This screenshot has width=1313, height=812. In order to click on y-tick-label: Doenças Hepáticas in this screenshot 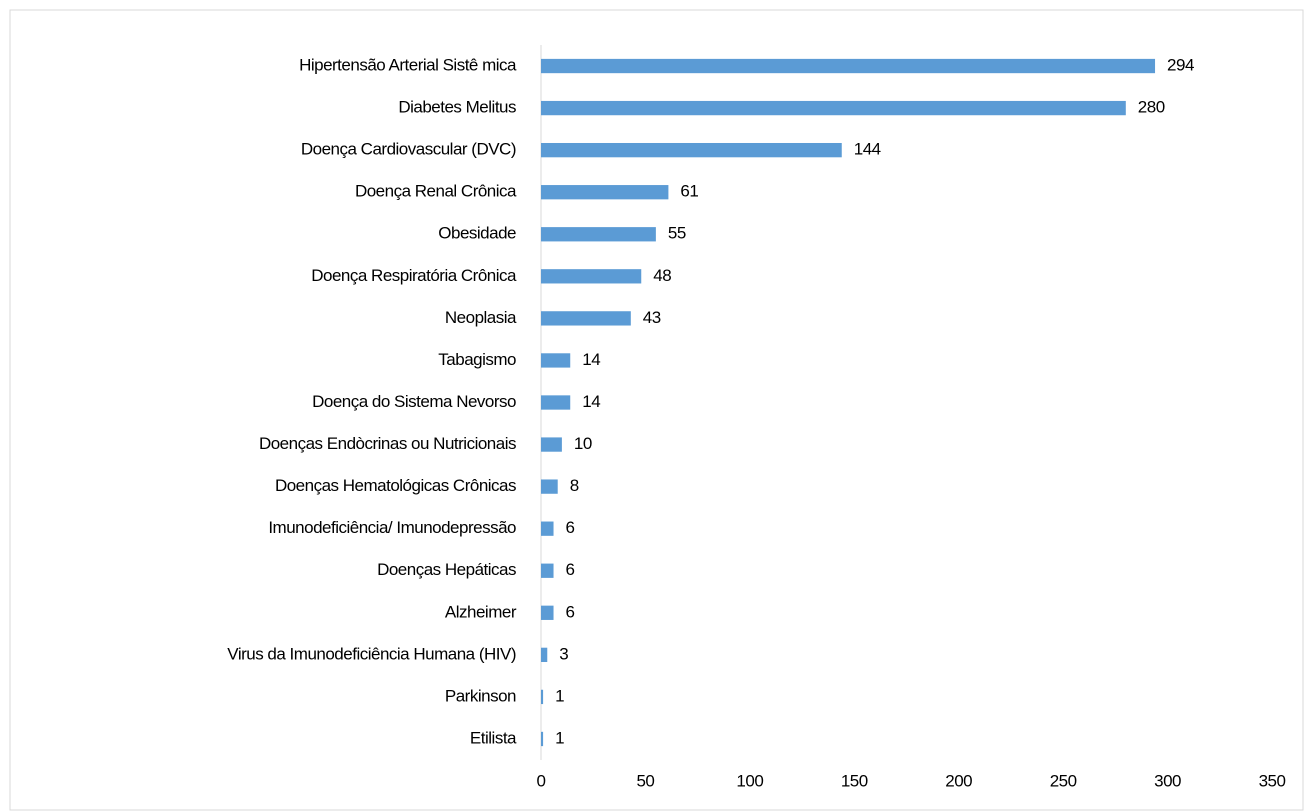, I will do `click(446, 569)`.